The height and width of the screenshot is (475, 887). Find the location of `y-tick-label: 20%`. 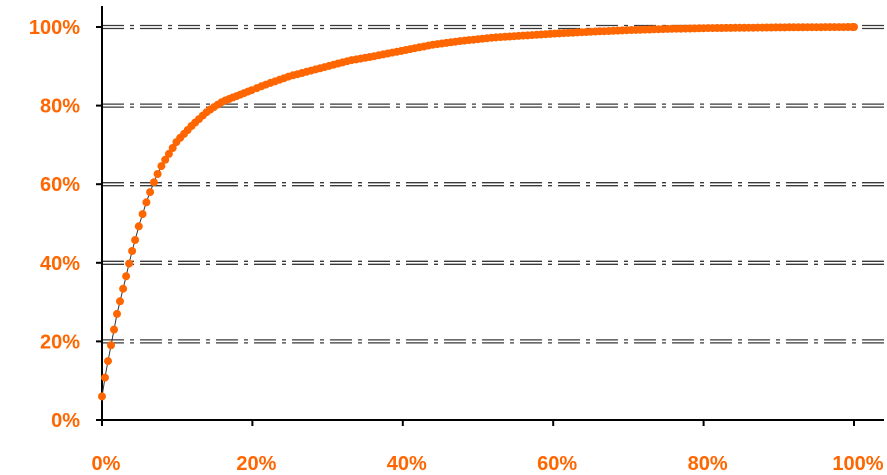

y-tick-label: 20% is located at coordinates (60, 342).